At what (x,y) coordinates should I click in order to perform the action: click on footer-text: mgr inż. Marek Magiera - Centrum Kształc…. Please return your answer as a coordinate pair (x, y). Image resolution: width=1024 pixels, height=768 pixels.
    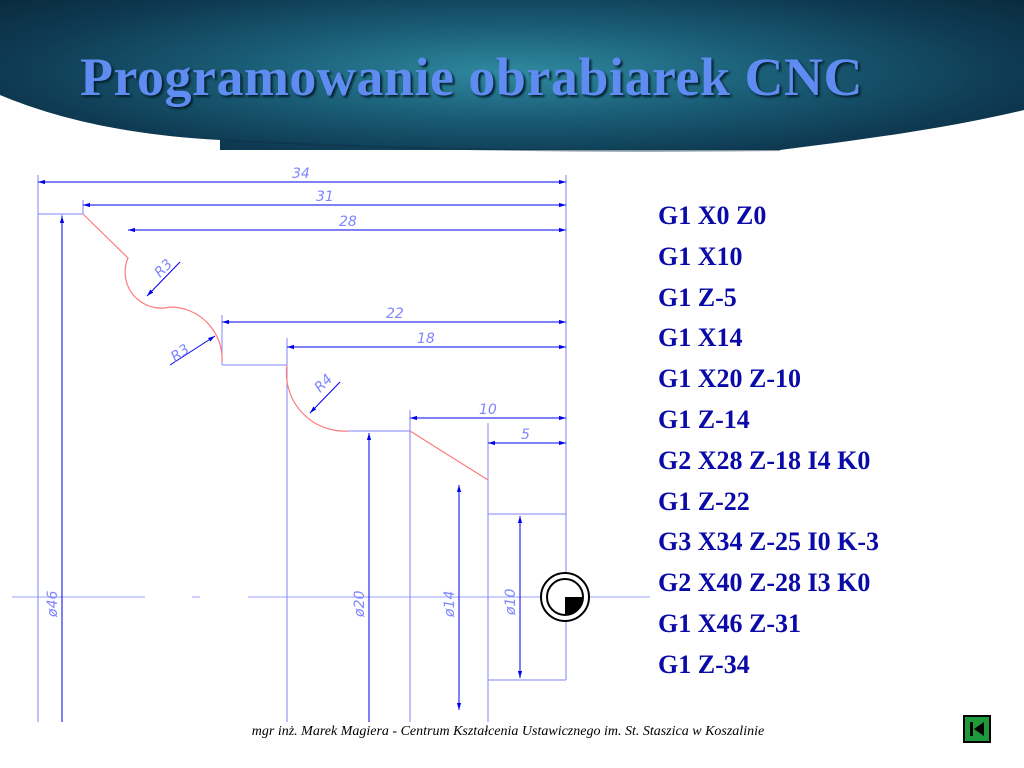
    Looking at the image, I should click on (508, 731).